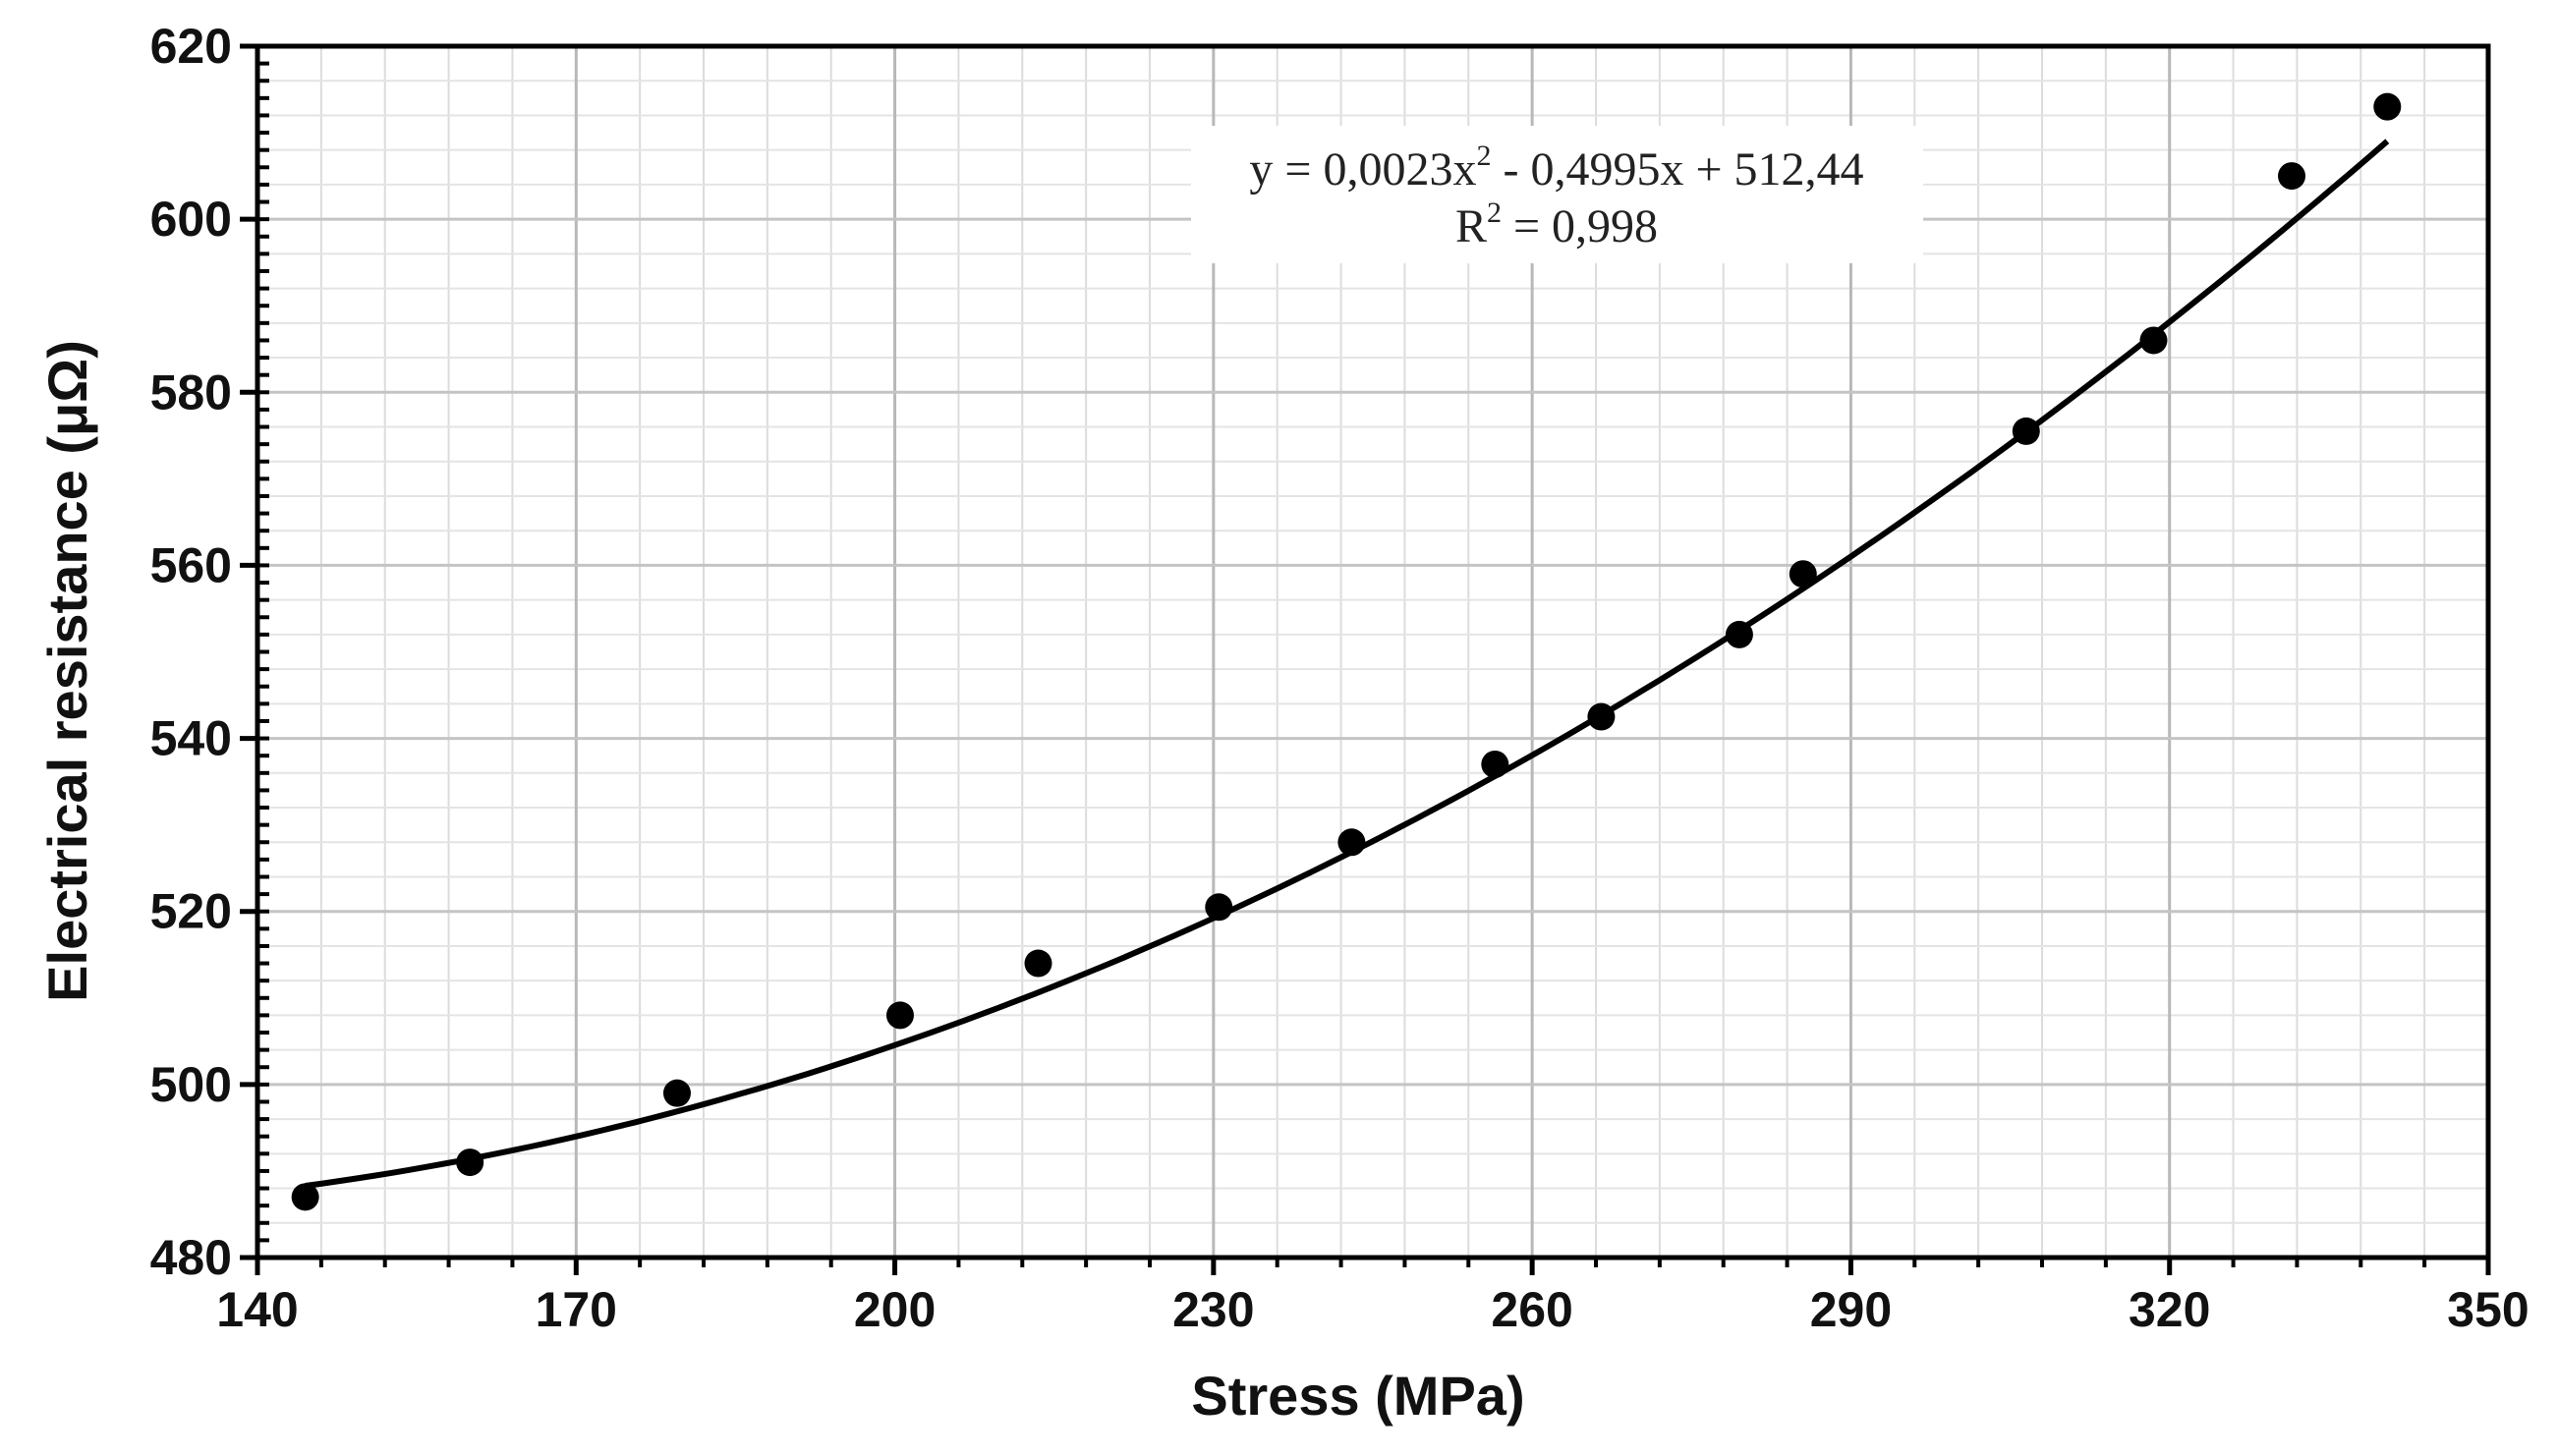 Image resolution: width=2557 pixels, height=1456 pixels. Describe the element at coordinates (191, 738) in the screenshot. I see `y-tick-label: 540` at that location.